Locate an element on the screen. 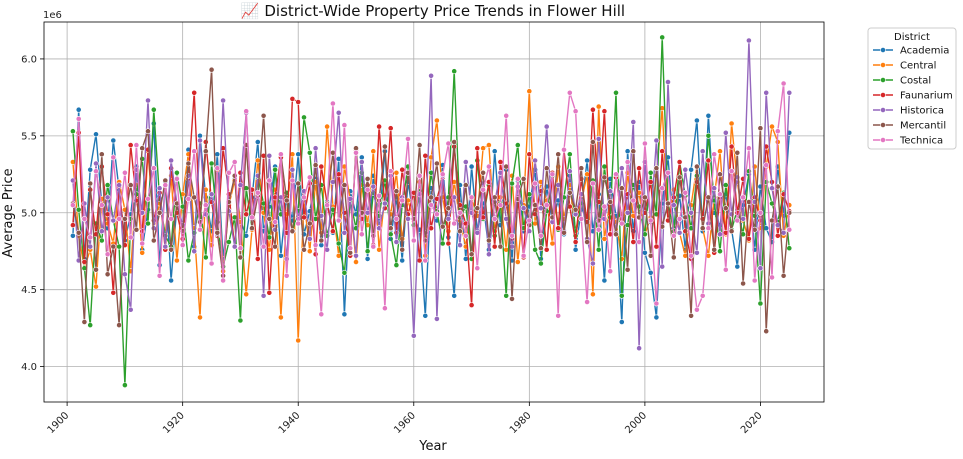 This screenshot has height=459, width=963. legend-box is located at coordinates (912, 88).